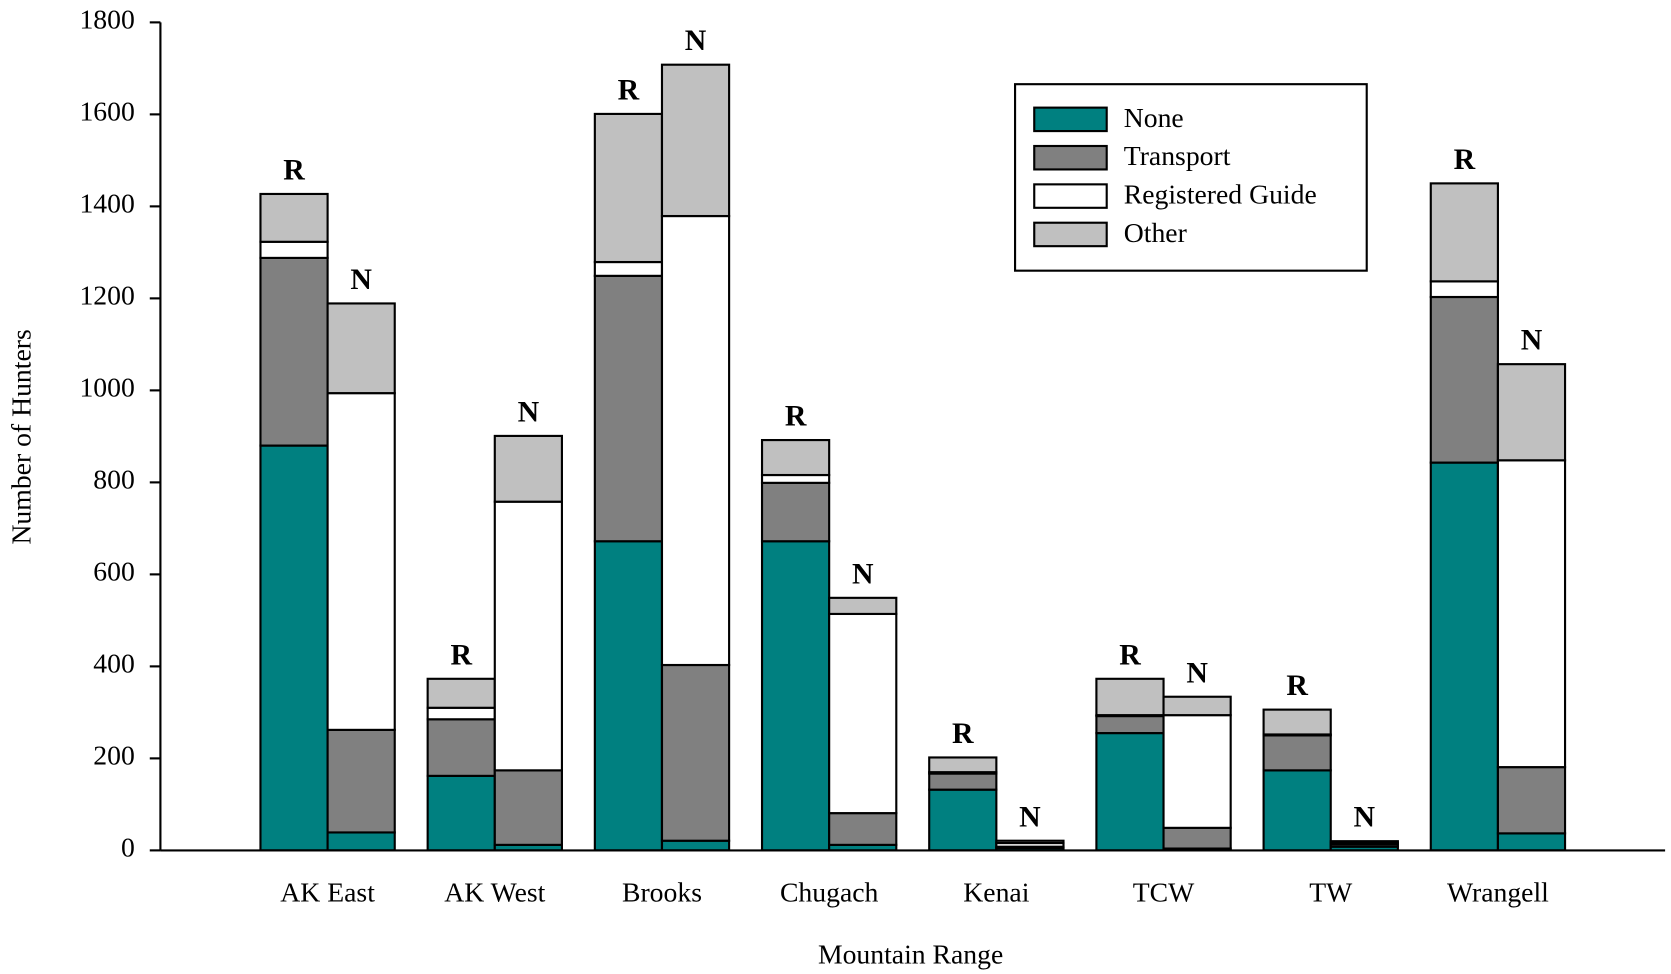 The height and width of the screenshot is (974, 1671). What do you see at coordinates (829, 892) in the screenshot?
I see `x-tick-label: Chugach` at bounding box center [829, 892].